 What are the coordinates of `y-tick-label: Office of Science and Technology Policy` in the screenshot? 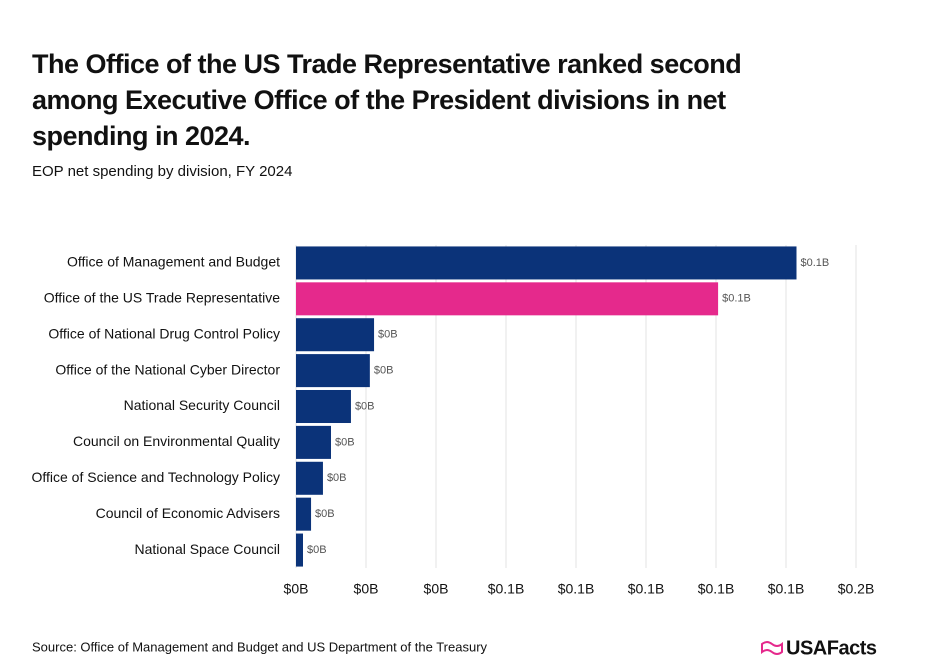 It's located at (155, 477).